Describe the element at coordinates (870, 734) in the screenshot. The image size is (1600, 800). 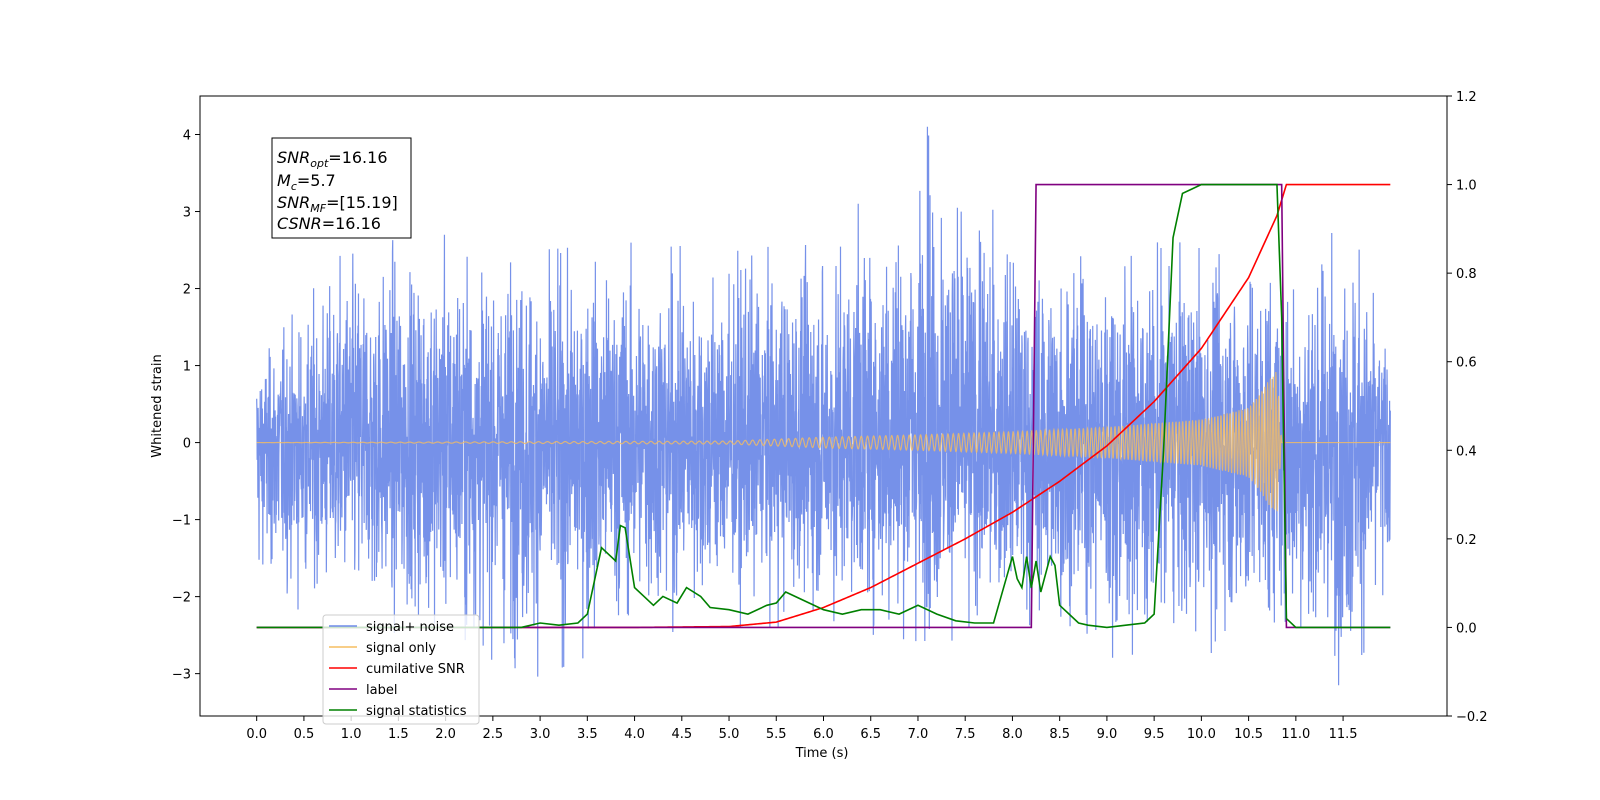
I see `x-tick-label: 6.5` at that location.